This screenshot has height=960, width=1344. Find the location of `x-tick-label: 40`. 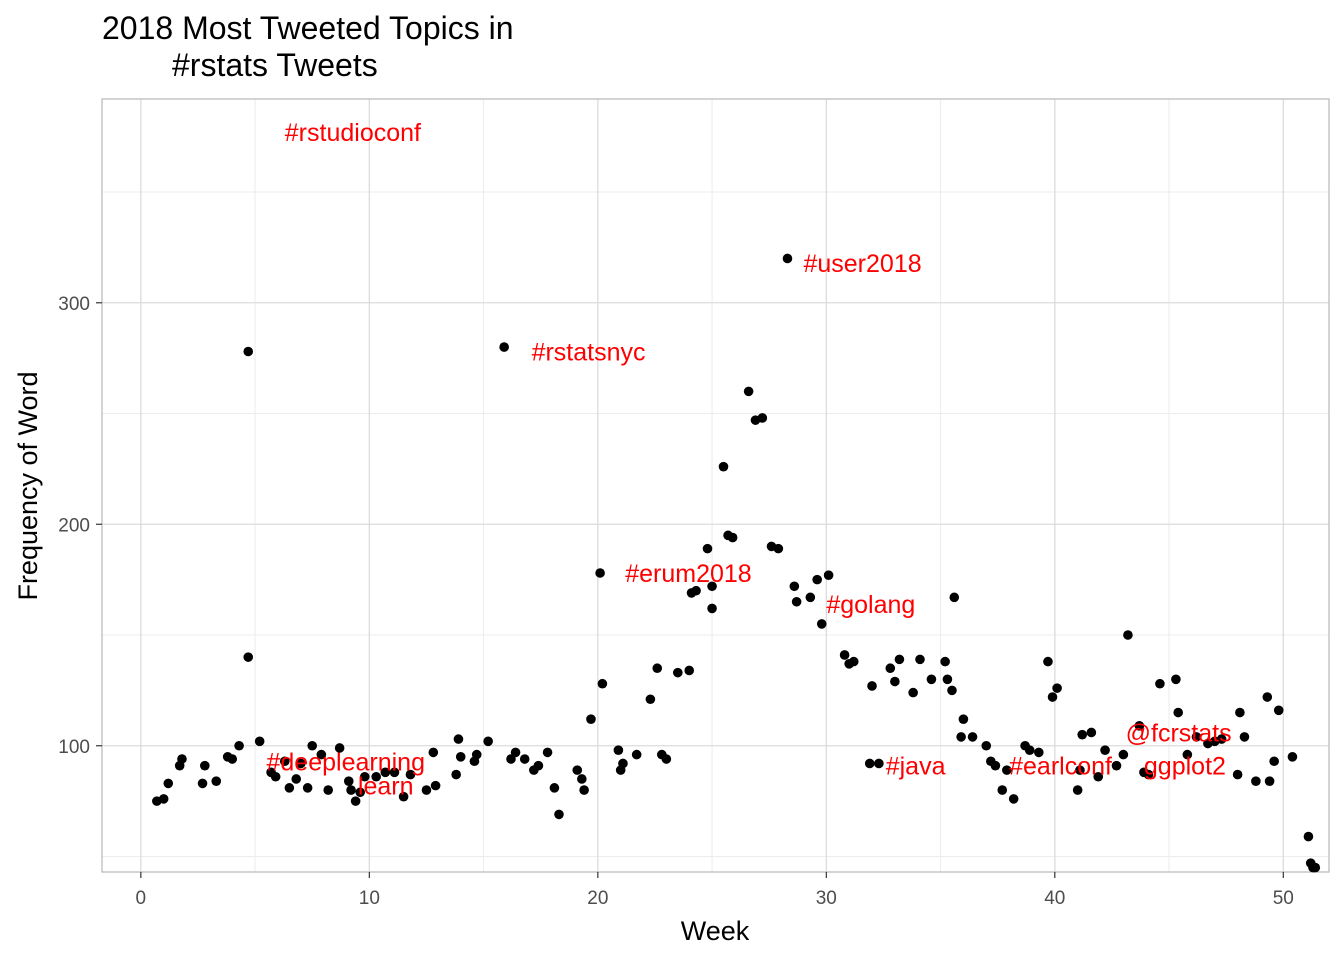

x-tick-label: 40 is located at coordinates (1054, 898).